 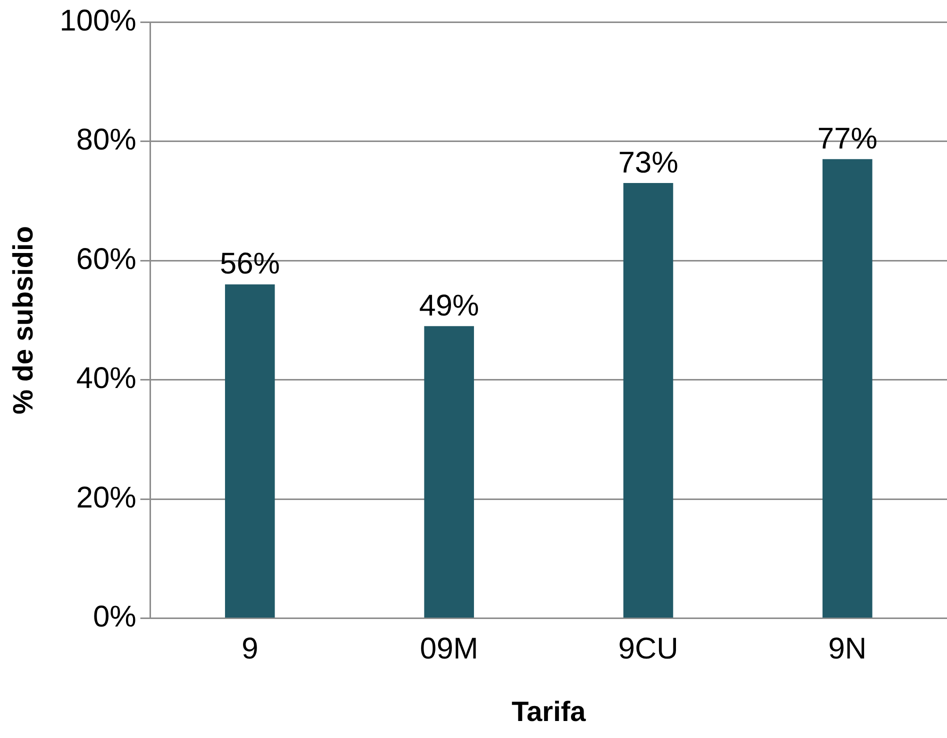 What do you see at coordinates (549, 711) in the screenshot?
I see `x-axis-title: Tarifa` at bounding box center [549, 711].